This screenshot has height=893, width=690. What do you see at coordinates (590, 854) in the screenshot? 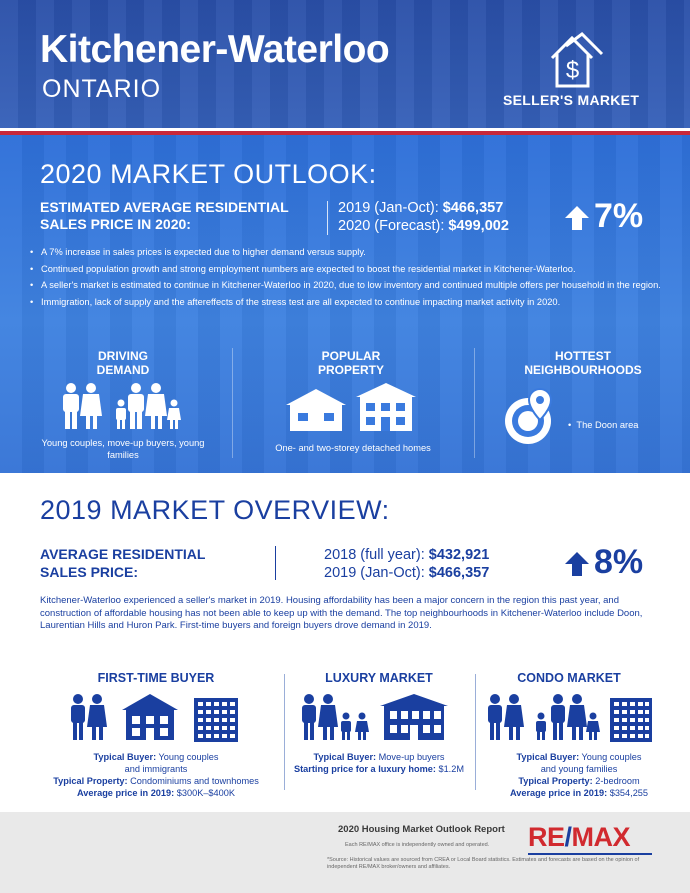
I see `logo-underline` at bounding box center [590, 854].